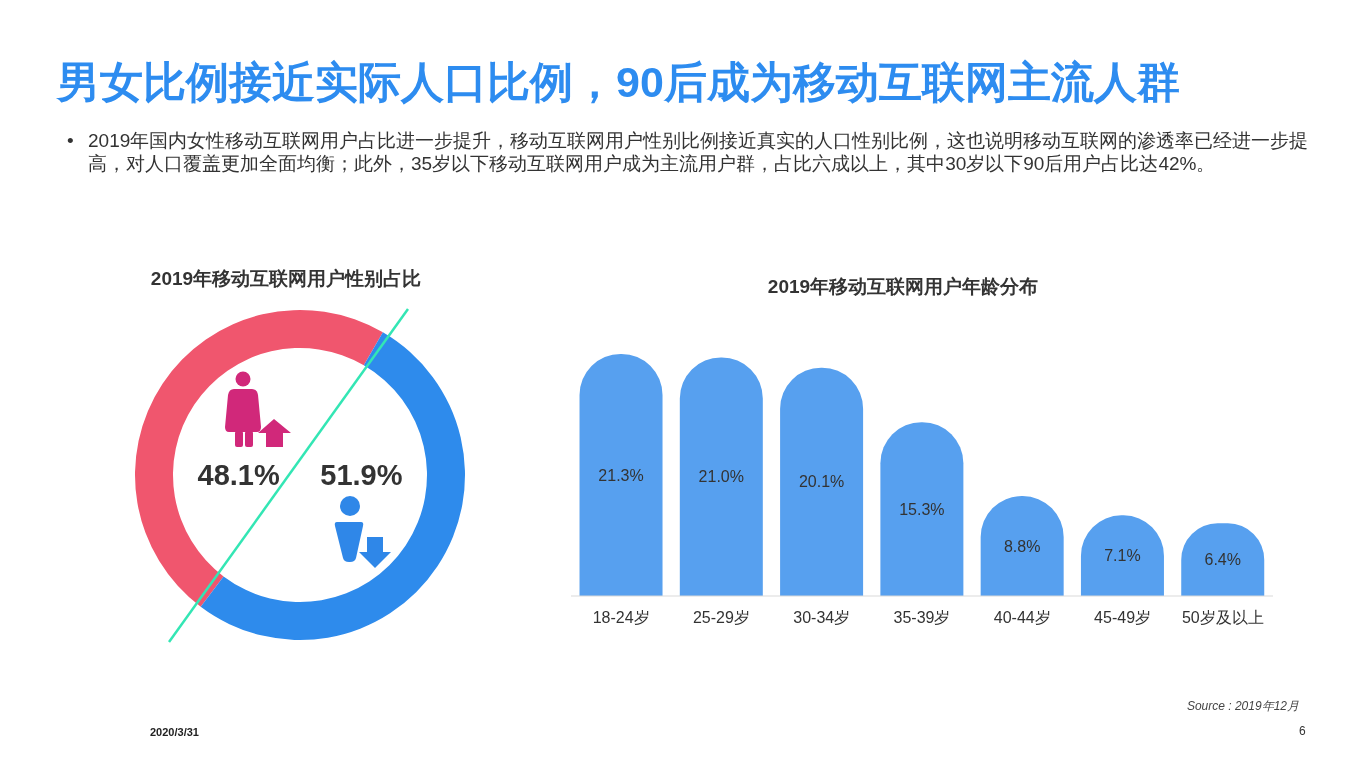  I want to click on data-label: 20.1%, so click(821, 482).